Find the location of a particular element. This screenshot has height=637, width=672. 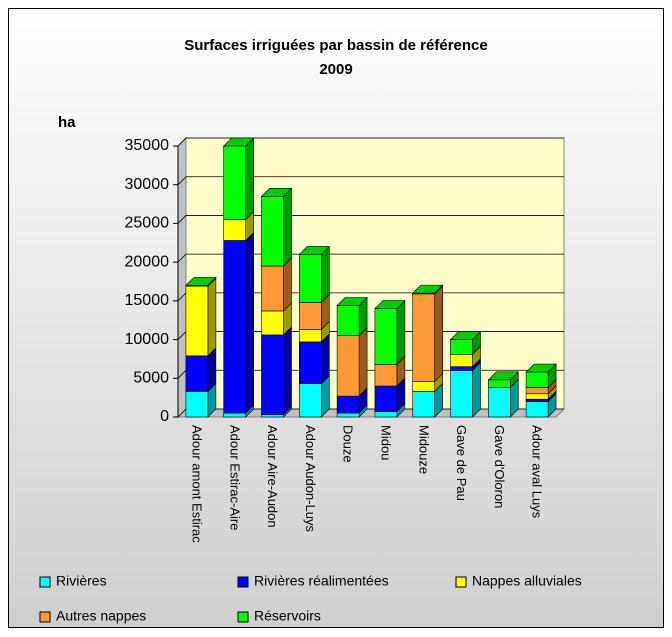

y-axis-label: ha is located at coordinates (67, 122).